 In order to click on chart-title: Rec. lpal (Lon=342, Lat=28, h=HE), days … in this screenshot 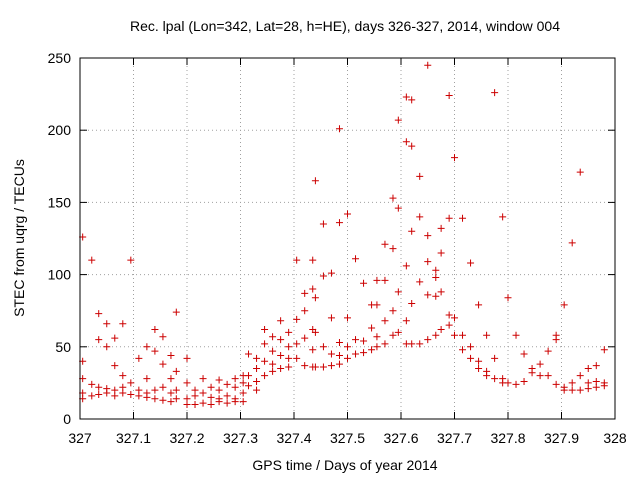, I will do `click(344, 26)`.